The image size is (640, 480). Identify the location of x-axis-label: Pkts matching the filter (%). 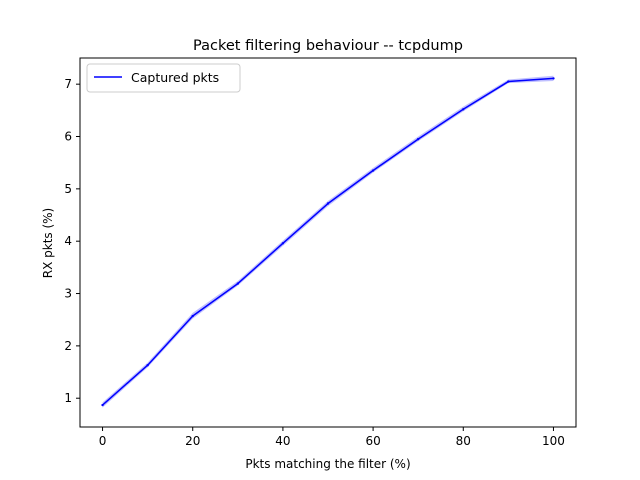
(327, 464).